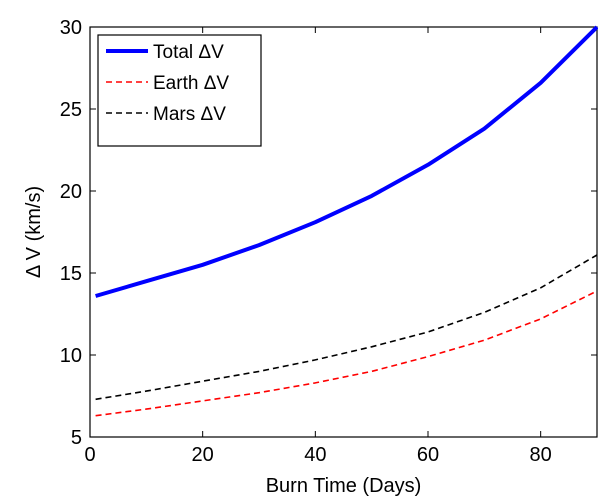  What do you see at coordinates (541, 455) in the screenshot?
I see `x-tick-label: 80` at bounding box center [541, 455].